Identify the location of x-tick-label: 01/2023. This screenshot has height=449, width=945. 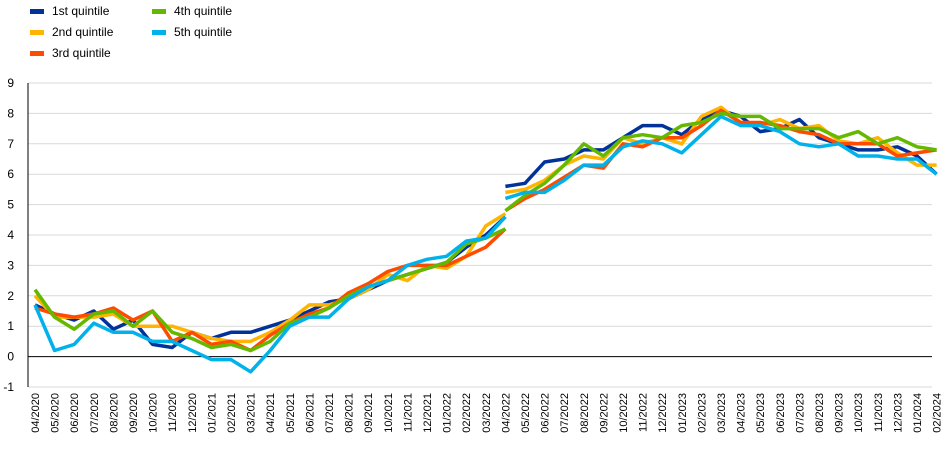
(683, 413).